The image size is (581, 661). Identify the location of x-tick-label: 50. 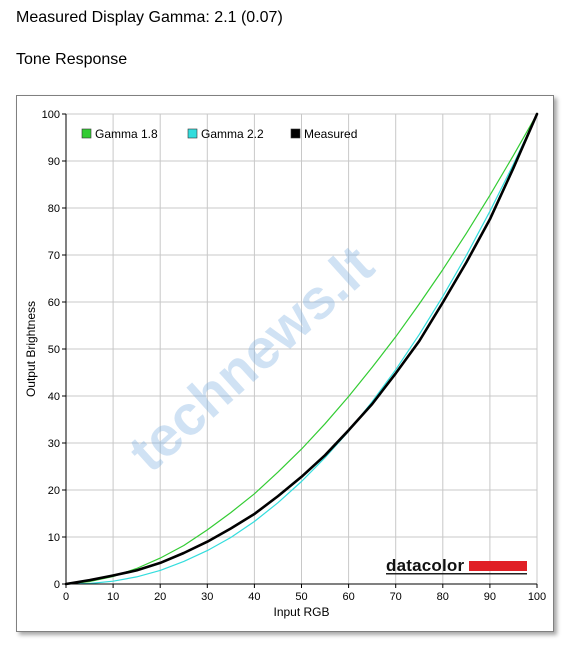
(301, 597).